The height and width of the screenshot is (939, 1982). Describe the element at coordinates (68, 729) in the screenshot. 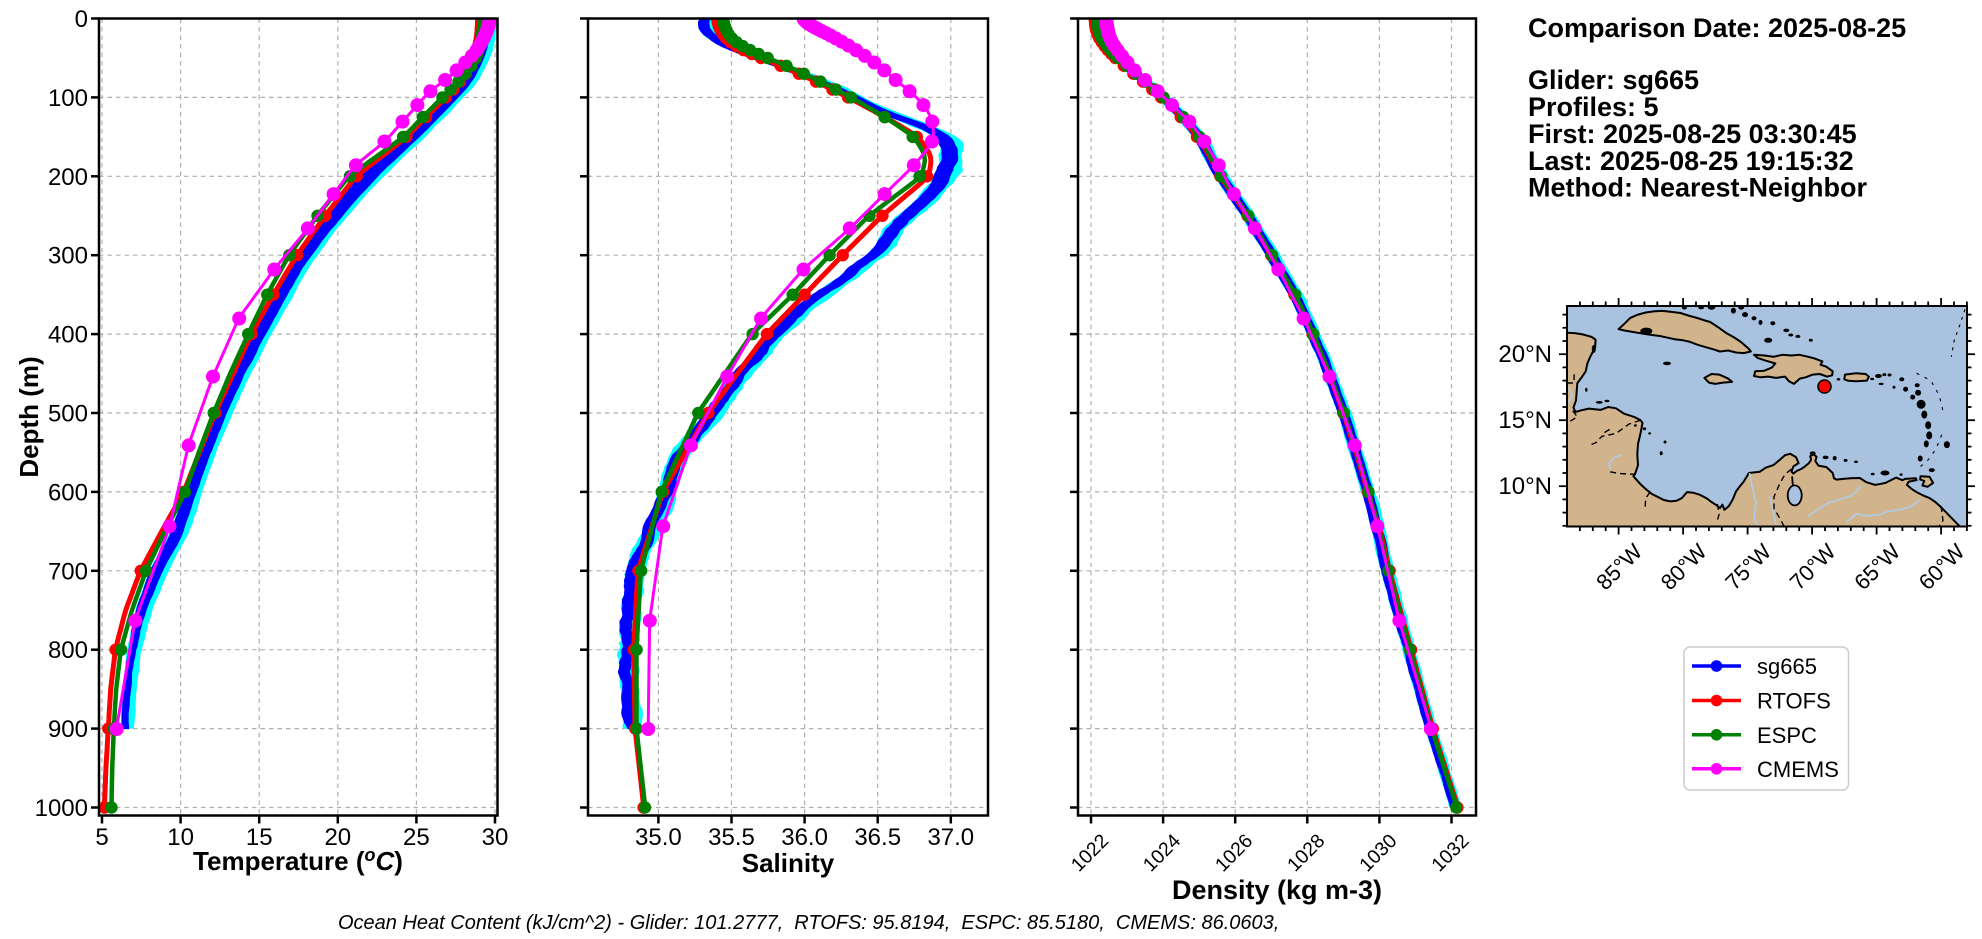

I see `svg-text: 900` at that location.